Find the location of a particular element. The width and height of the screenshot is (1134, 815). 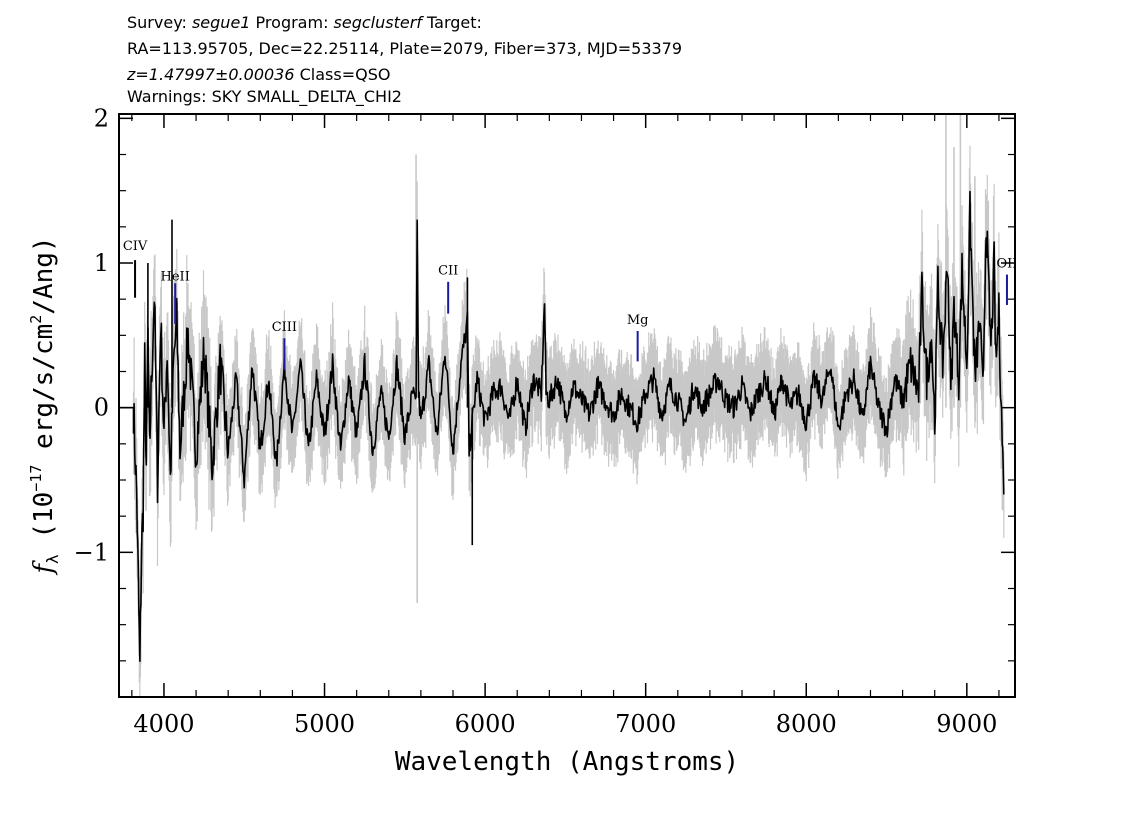

x-tick-label: 4000 is located at coordinates (163, 724).